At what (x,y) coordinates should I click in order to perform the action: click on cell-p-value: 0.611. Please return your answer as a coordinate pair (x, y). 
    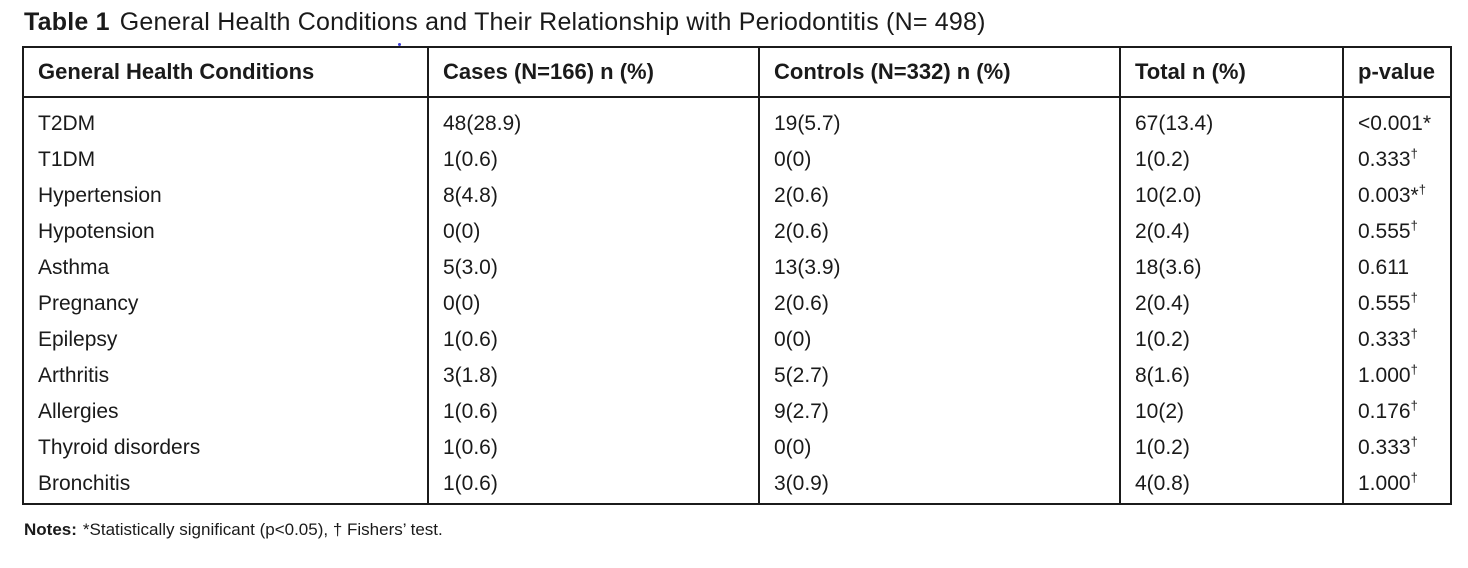
    Looking at the image, I should click on (1397, 268).